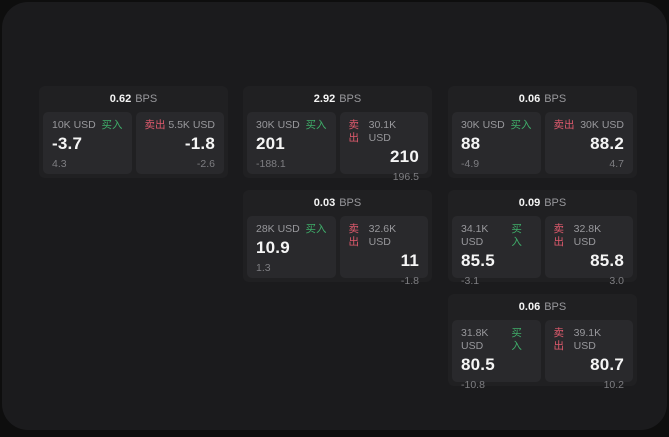 The image size is (669, 437). Describe the element at coordinates (404, 156) in the screenshot. I see `sell-price: 210` at that location.